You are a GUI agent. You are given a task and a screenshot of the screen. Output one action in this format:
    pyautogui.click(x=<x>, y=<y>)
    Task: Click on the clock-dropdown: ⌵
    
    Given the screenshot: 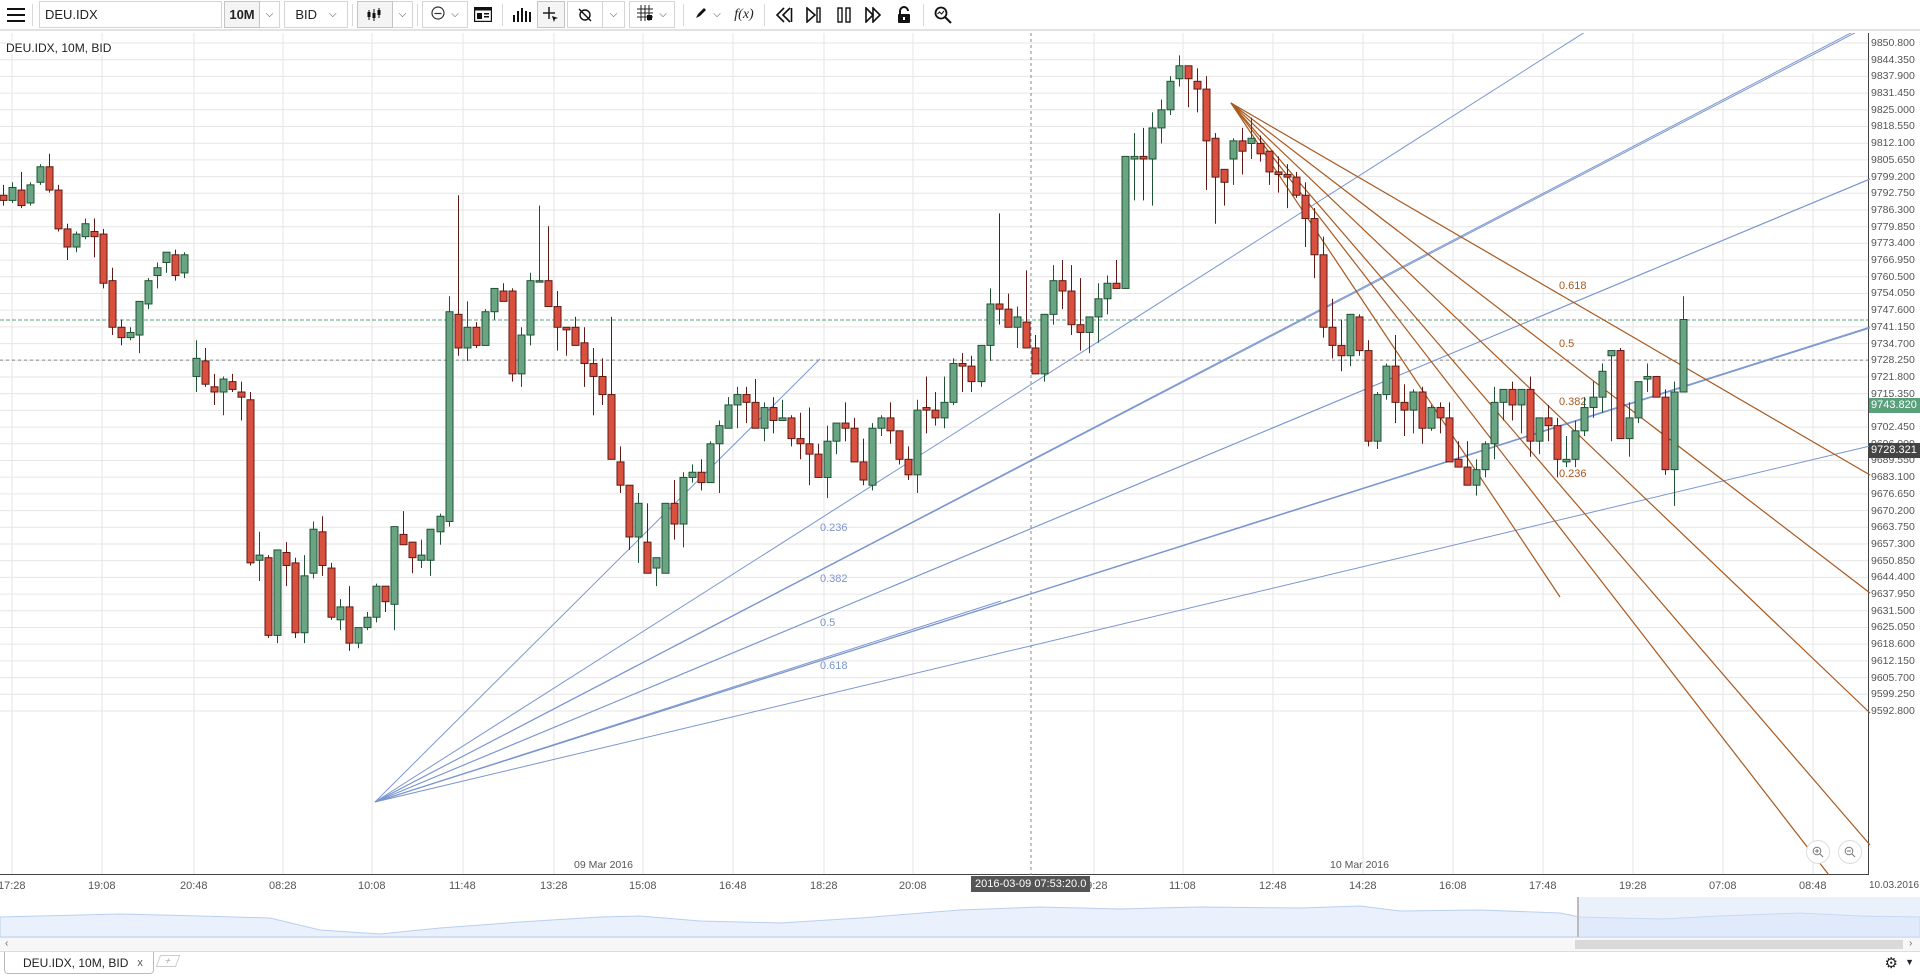 What is the action you would take?
    pyautogui.click(x=445, y=14)
    